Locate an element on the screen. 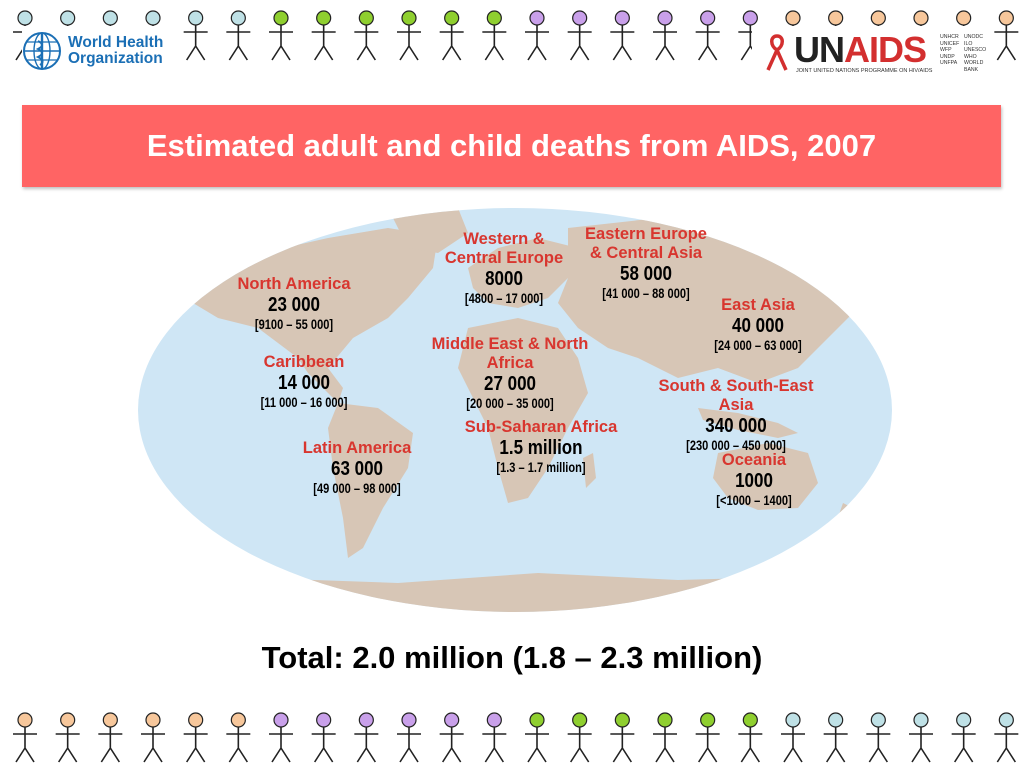  region-north-america: North America 23 000 [9100 – 55 000] is located at coordinates (293, 304).